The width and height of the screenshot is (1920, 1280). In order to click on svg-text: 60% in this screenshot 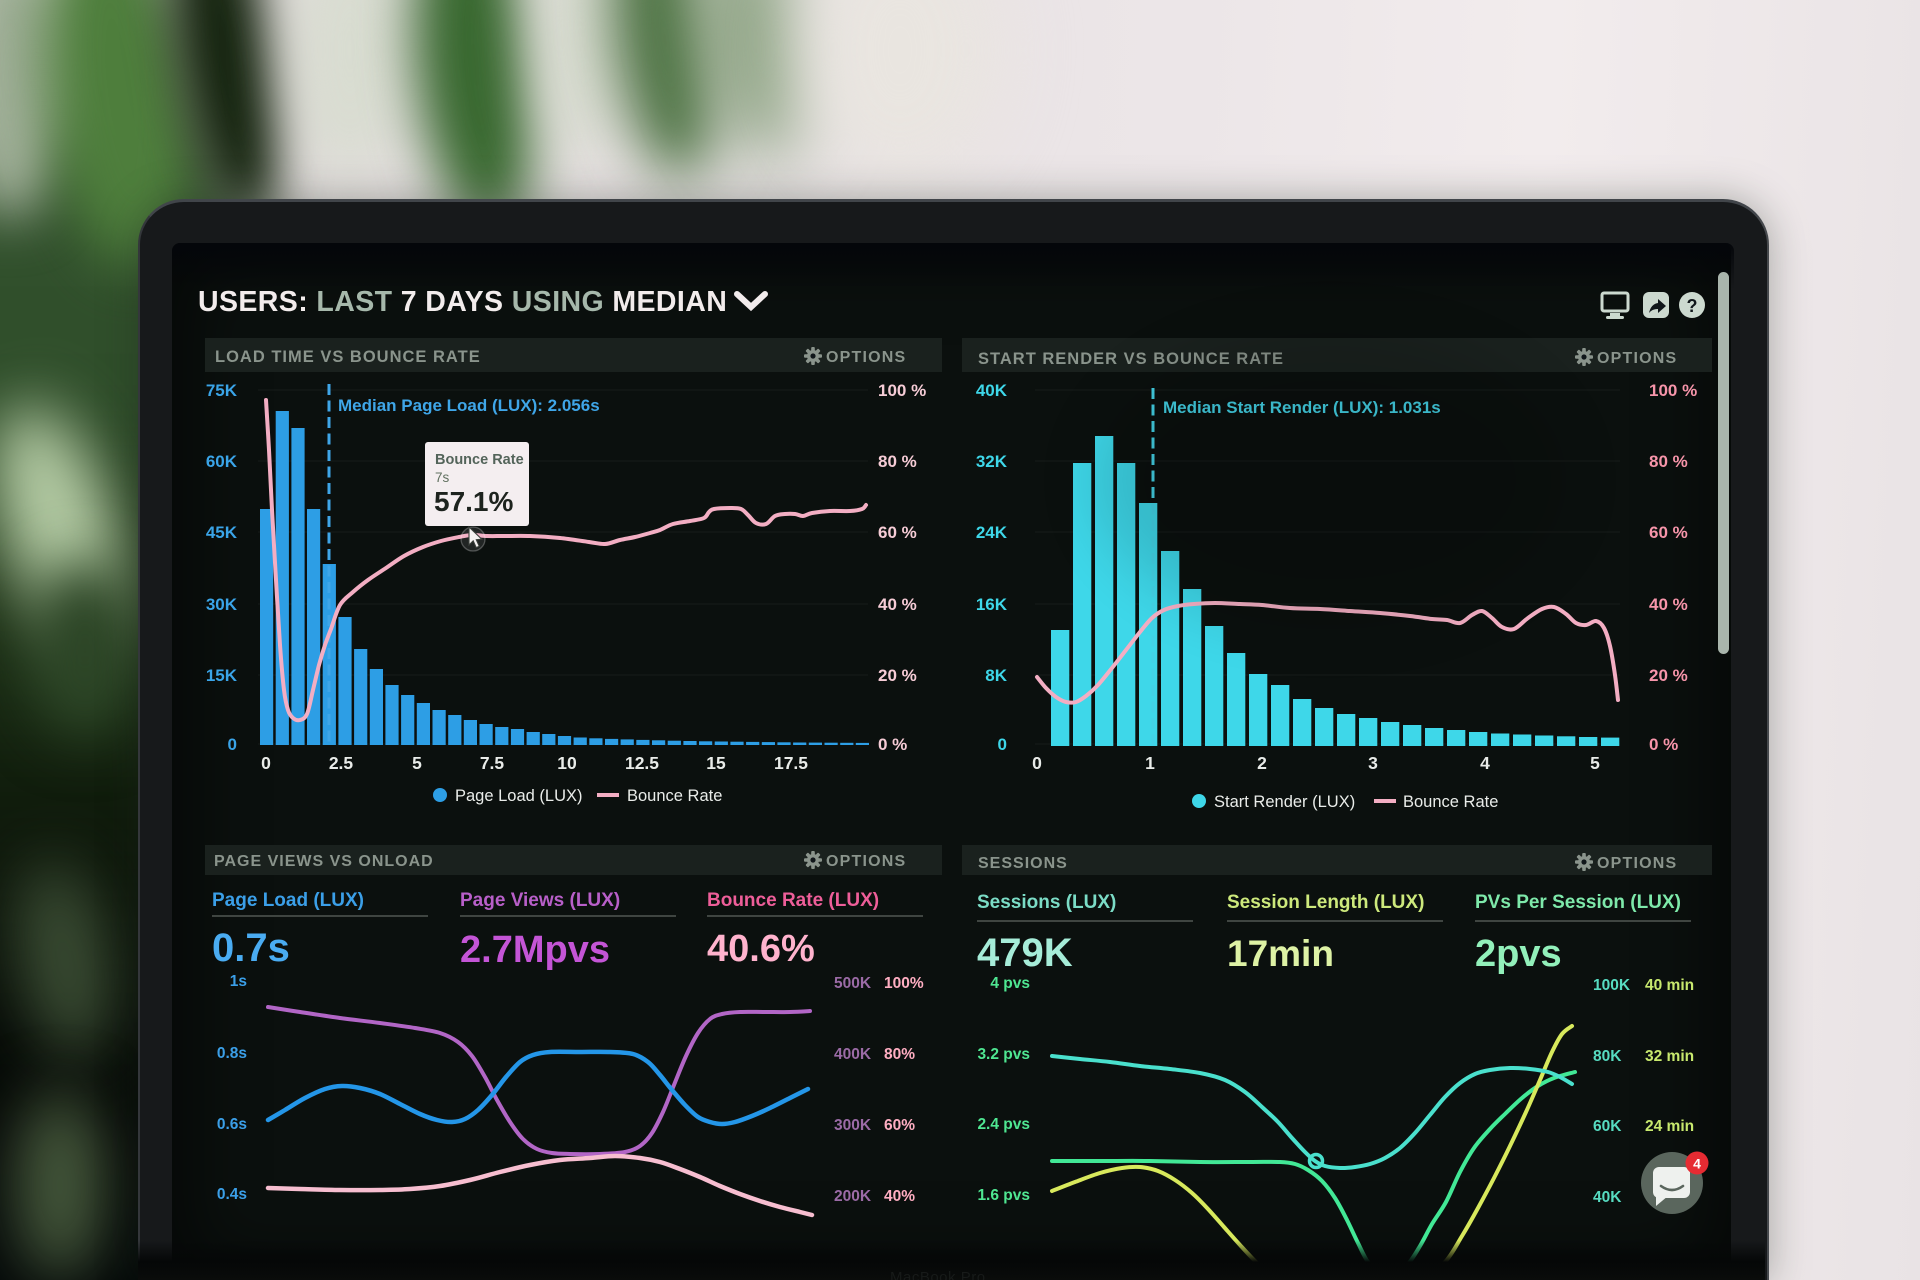, I will do `click(899, 1125)`.